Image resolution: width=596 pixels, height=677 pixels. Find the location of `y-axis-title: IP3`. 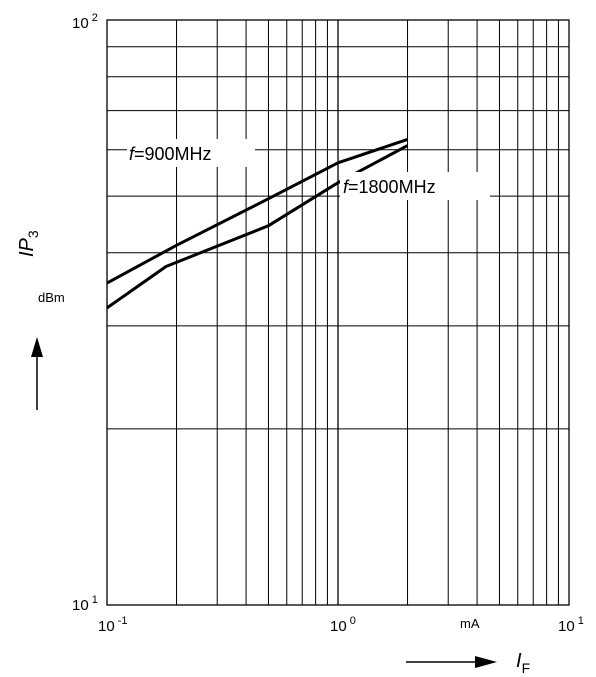

y-axis-title: IP3 is located at coordinates (28, 243).